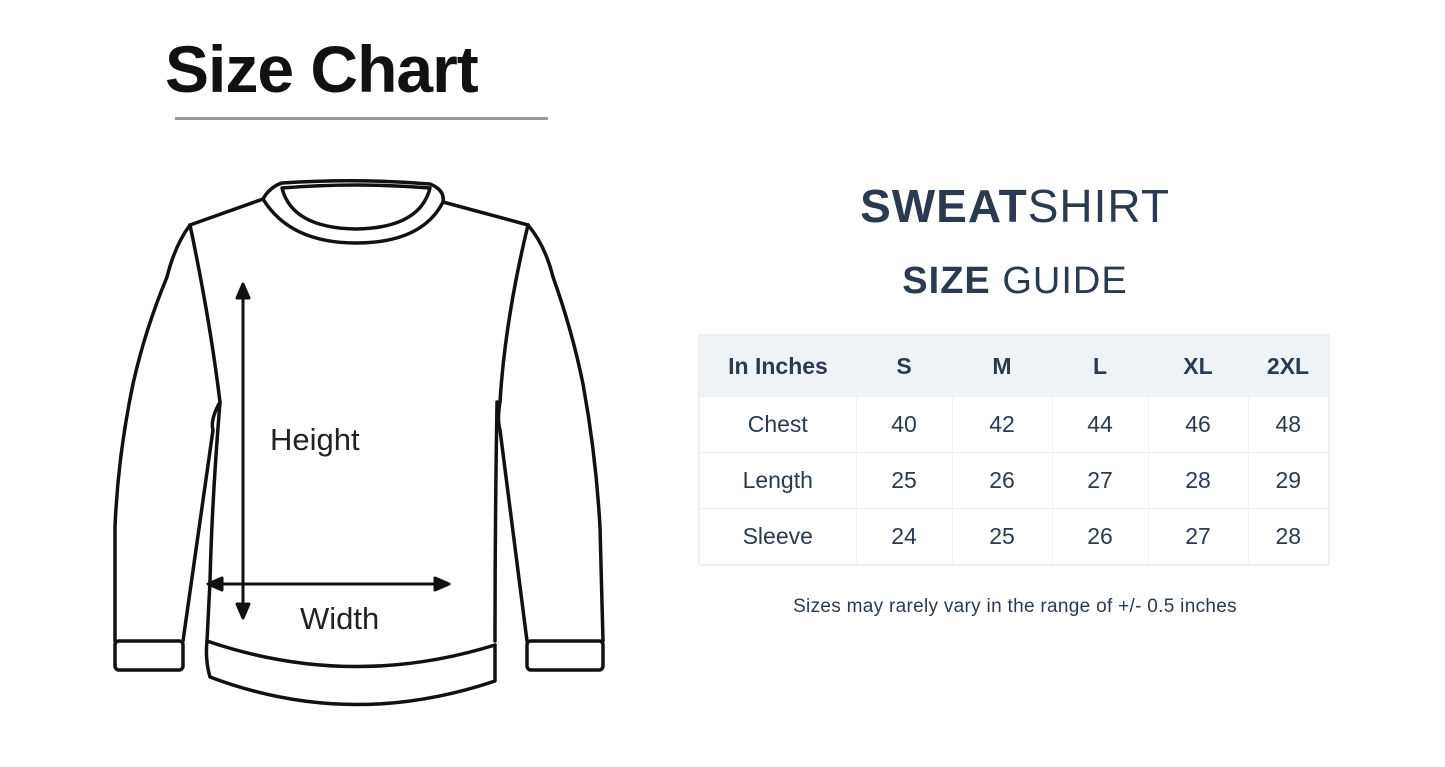 The width and height of the screenshot is (1445, 767). I want to click on table-cell: 24, so click(904, 537).